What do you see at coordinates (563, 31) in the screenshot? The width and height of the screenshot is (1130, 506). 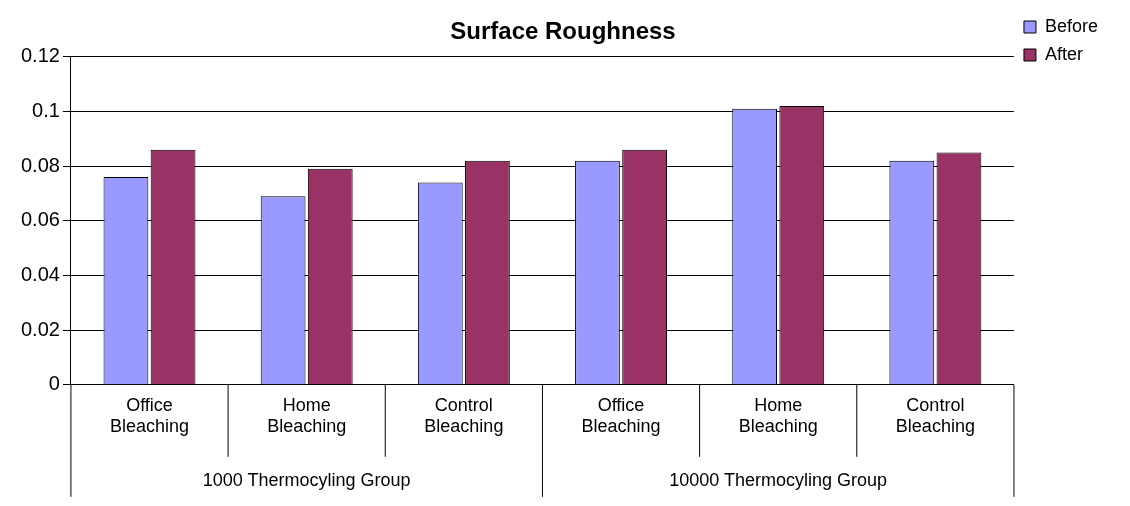 I see `chart-title: Surface Roughness` at bounding box center [563, 31].